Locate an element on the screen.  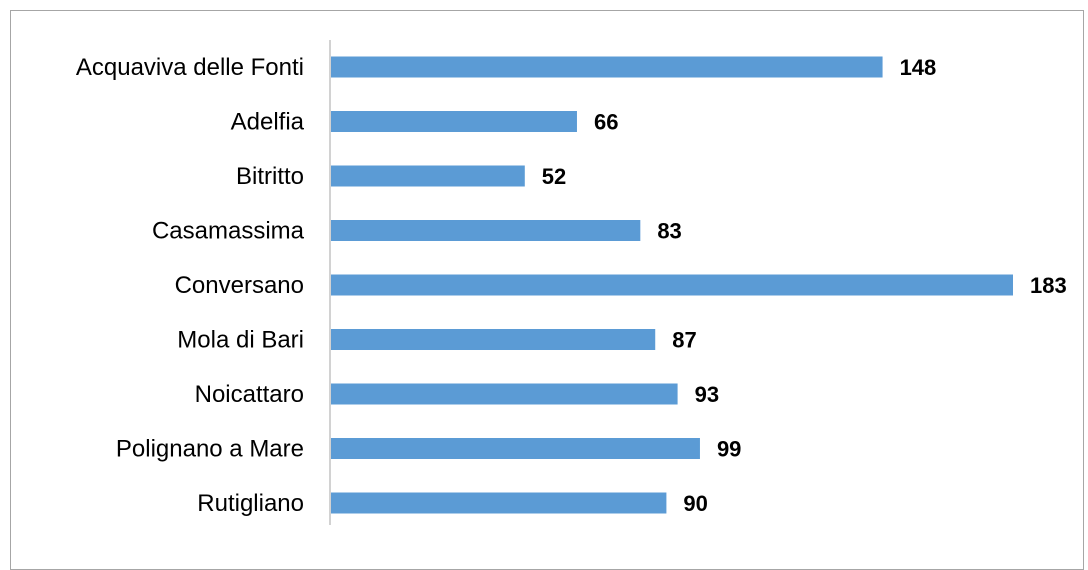
category-label: Noicattaro is located at coordinates (249, 394).